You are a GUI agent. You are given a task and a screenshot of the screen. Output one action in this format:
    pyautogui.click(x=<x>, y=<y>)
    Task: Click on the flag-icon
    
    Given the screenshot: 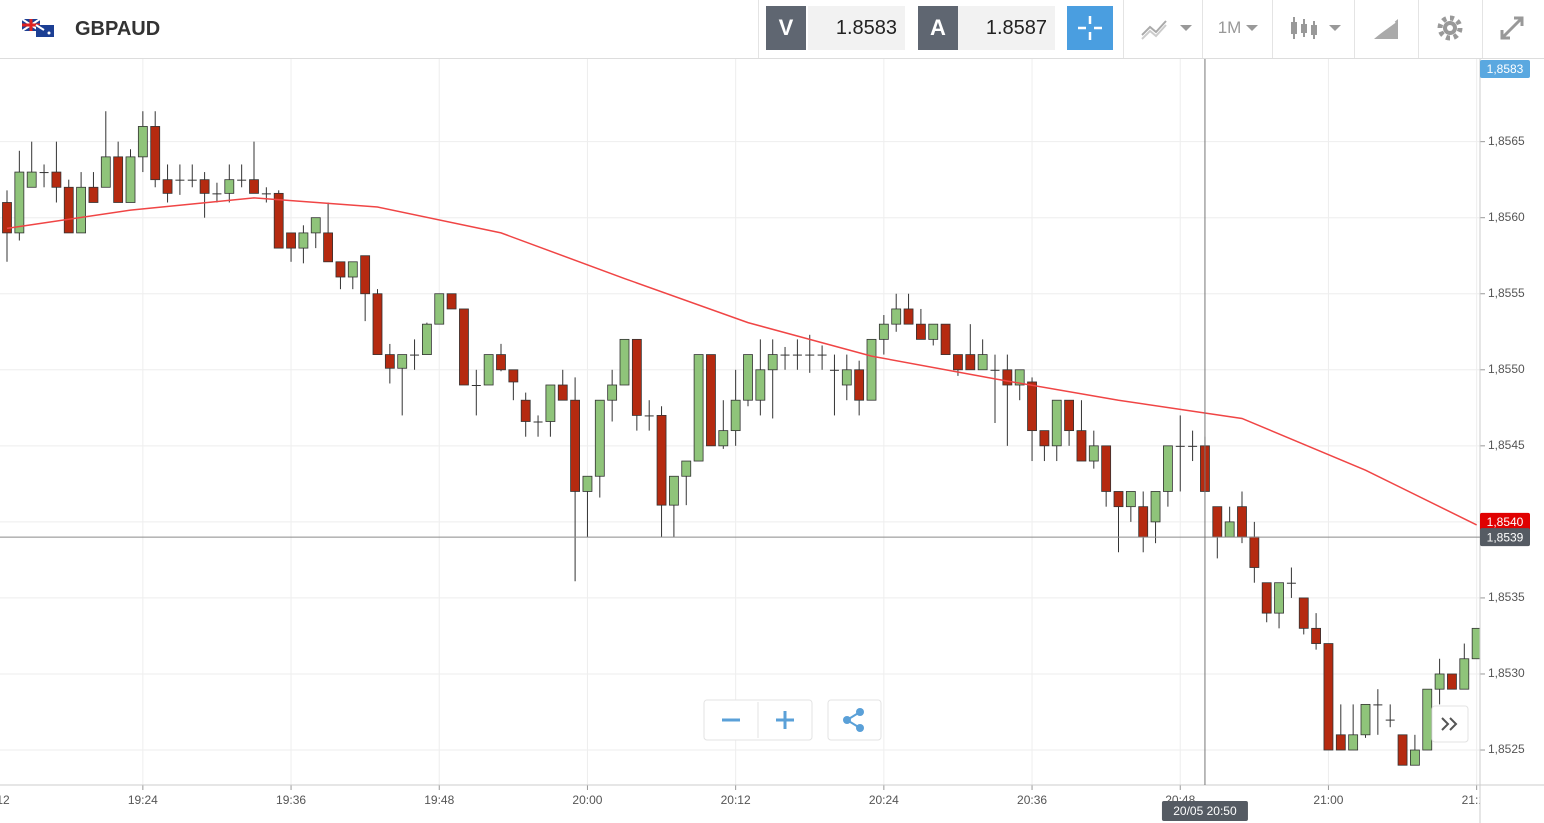 What is the action you would take?
    pyautogui.click(x=38, y=27)
    